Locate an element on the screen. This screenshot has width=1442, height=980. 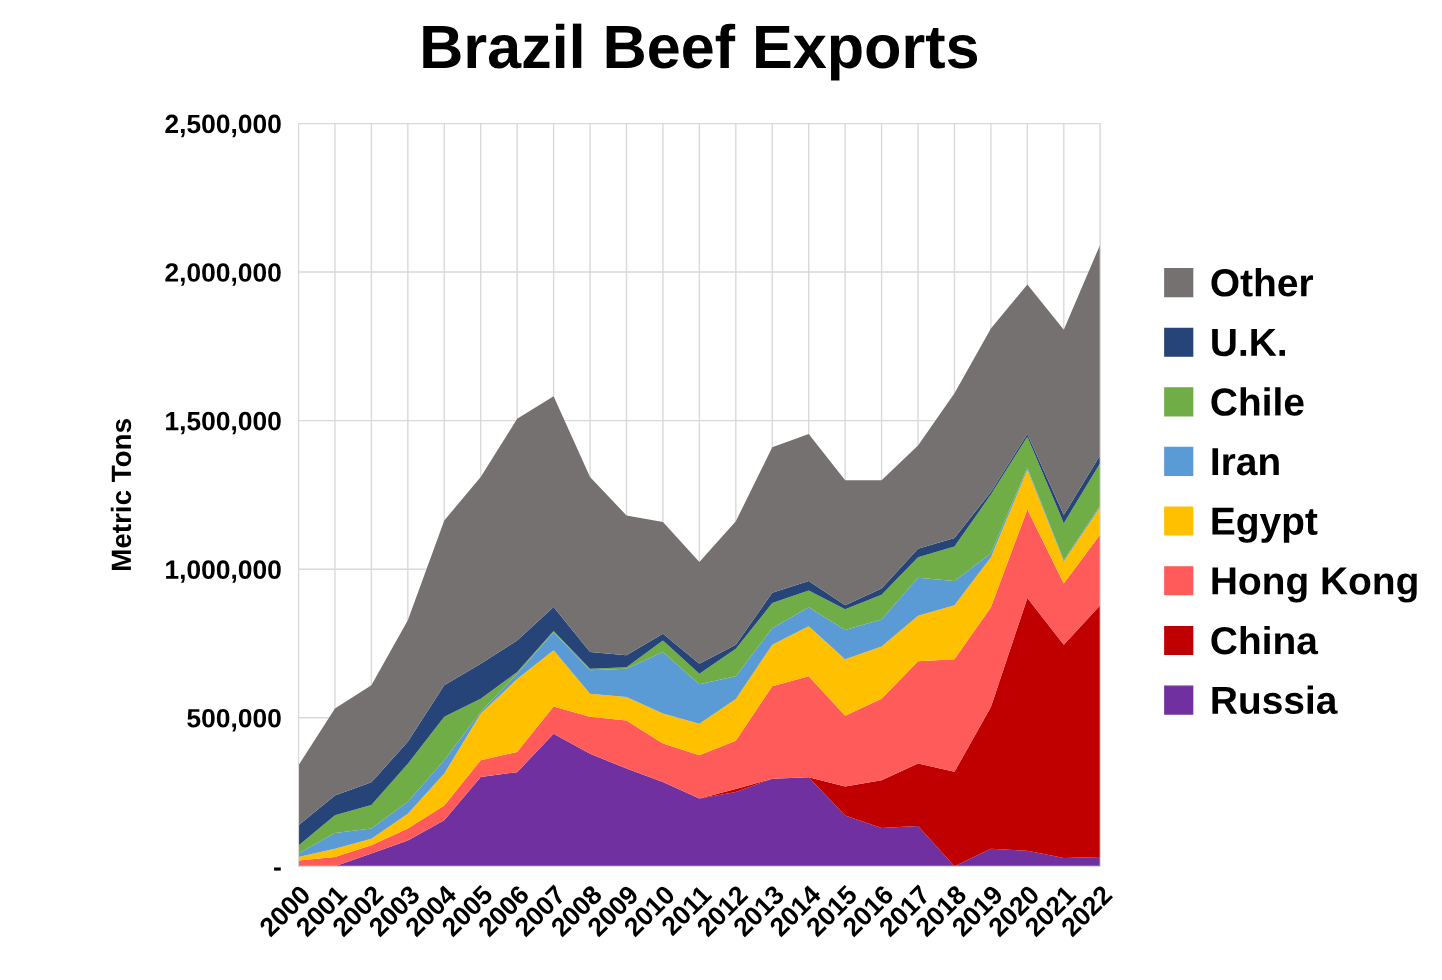
chart-title: Brazil Beef Exports is located at coordinates (700, 52).